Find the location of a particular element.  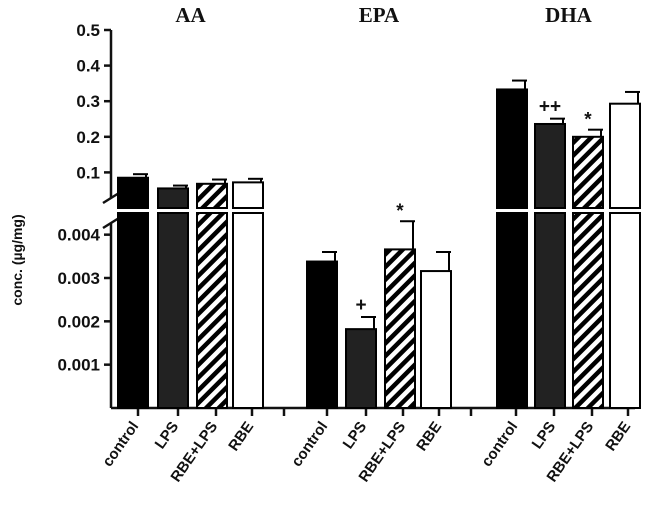

y-tick-label: 0.4 is located at coordinates (88, 66).